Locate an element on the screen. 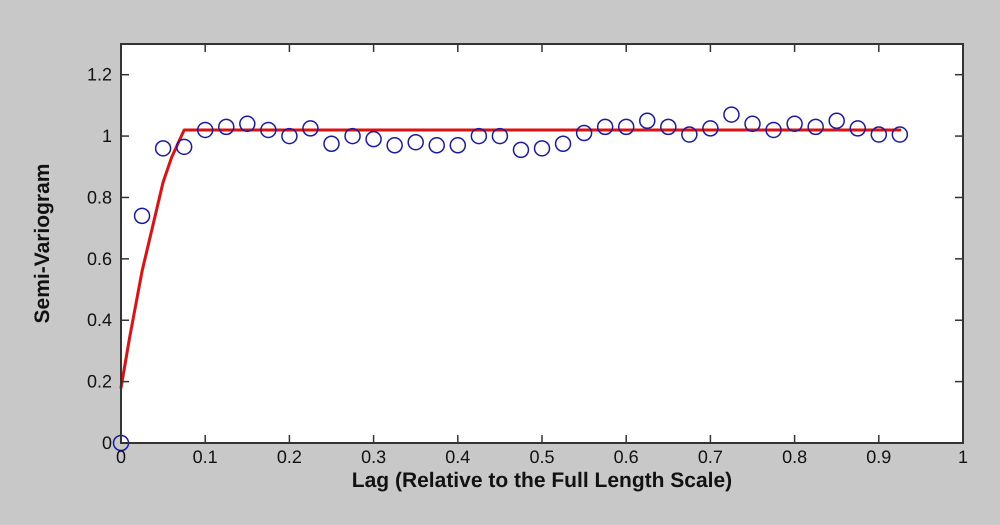 The width and height of the screenshot is (1000, 525). y-tick-label: 0.2 is located at coordinates (99, 382).